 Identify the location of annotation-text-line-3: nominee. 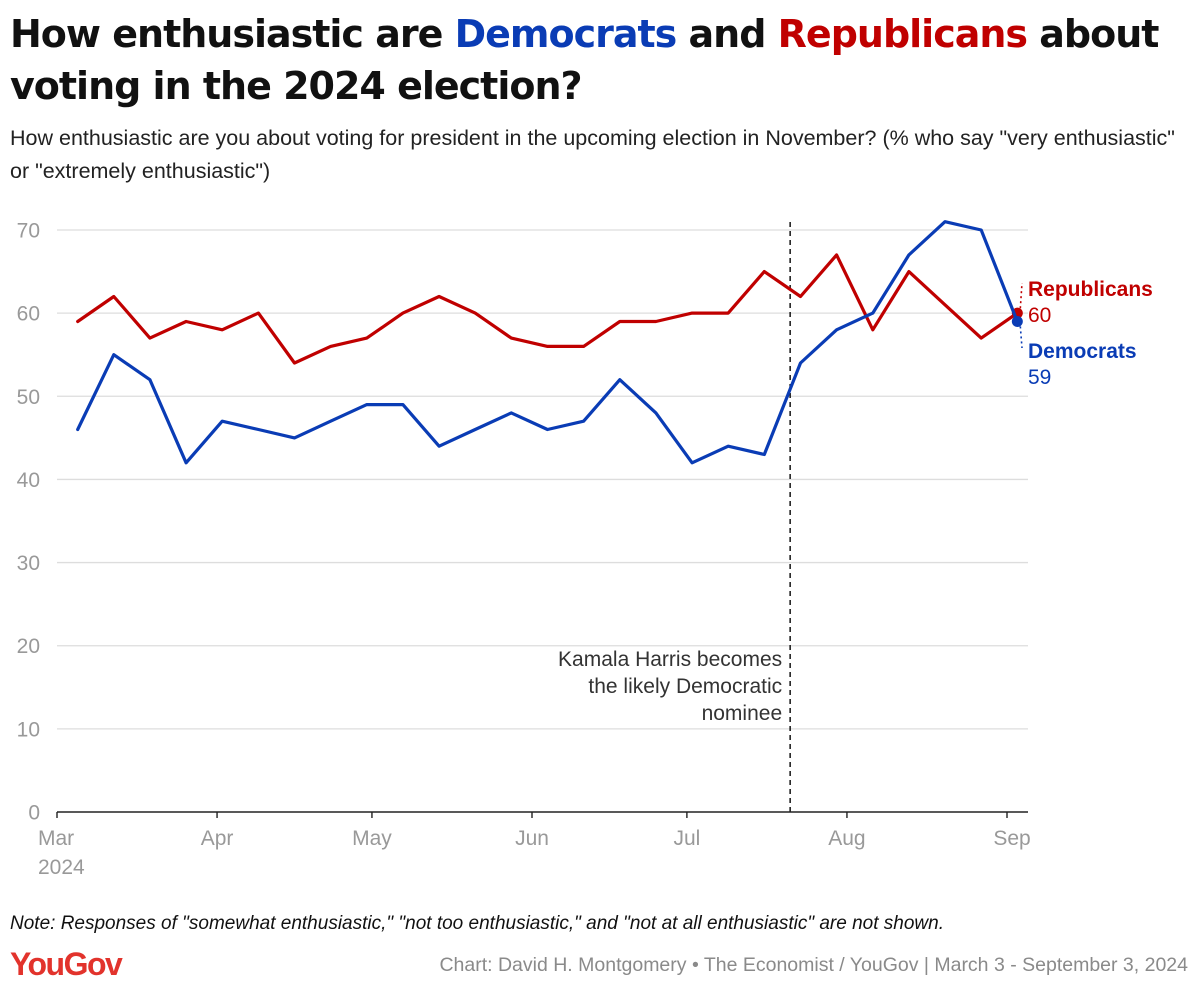
(742, 713).